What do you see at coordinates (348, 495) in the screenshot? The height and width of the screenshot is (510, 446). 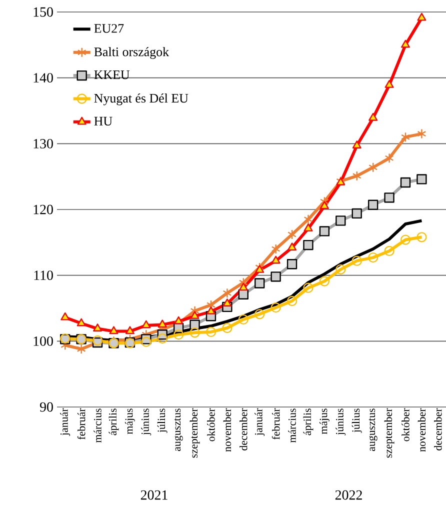 I see `text: 2022` at bounding box center [348, 495].